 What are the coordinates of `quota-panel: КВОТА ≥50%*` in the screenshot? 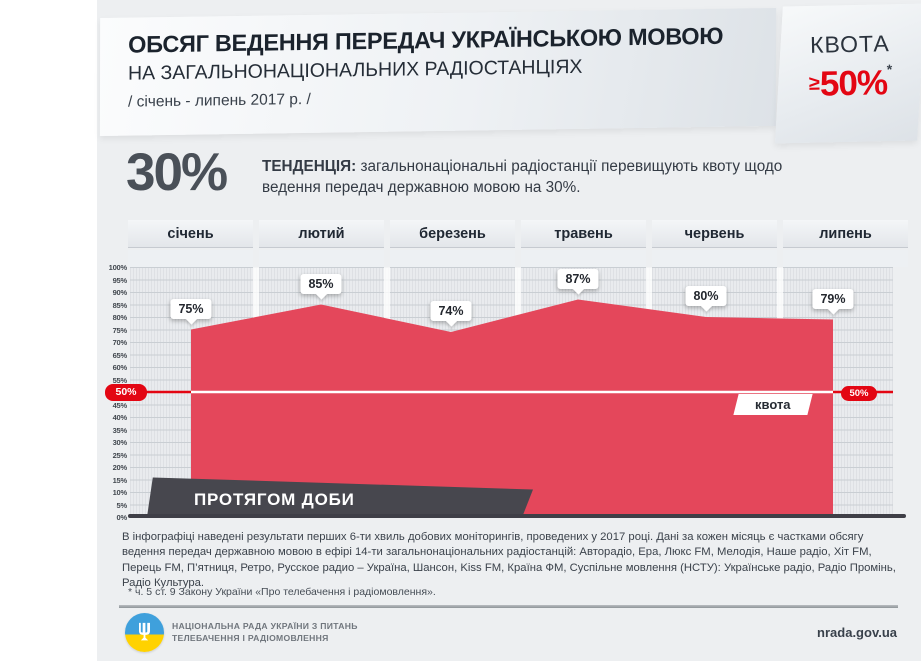 It's located at (847, 73).